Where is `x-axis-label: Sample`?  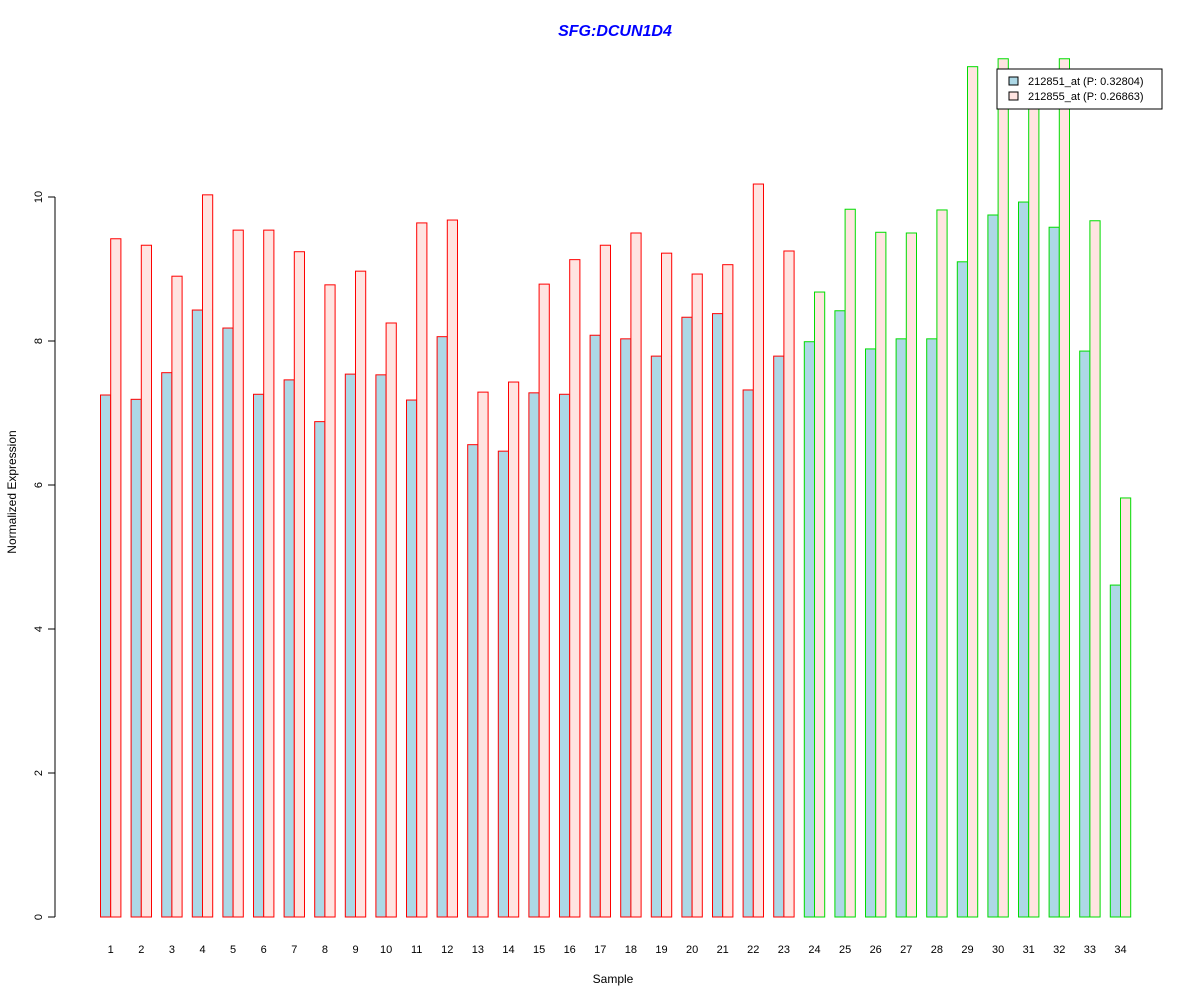
x-axis-label: Sample is located at coordinates (613, 979).